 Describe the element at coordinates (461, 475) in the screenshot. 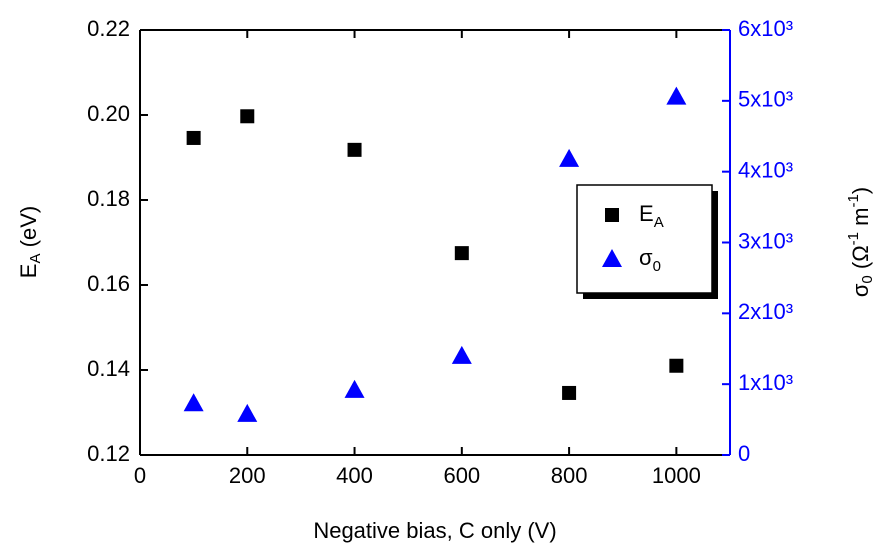

I see `x-tick-label: 600` at that location.